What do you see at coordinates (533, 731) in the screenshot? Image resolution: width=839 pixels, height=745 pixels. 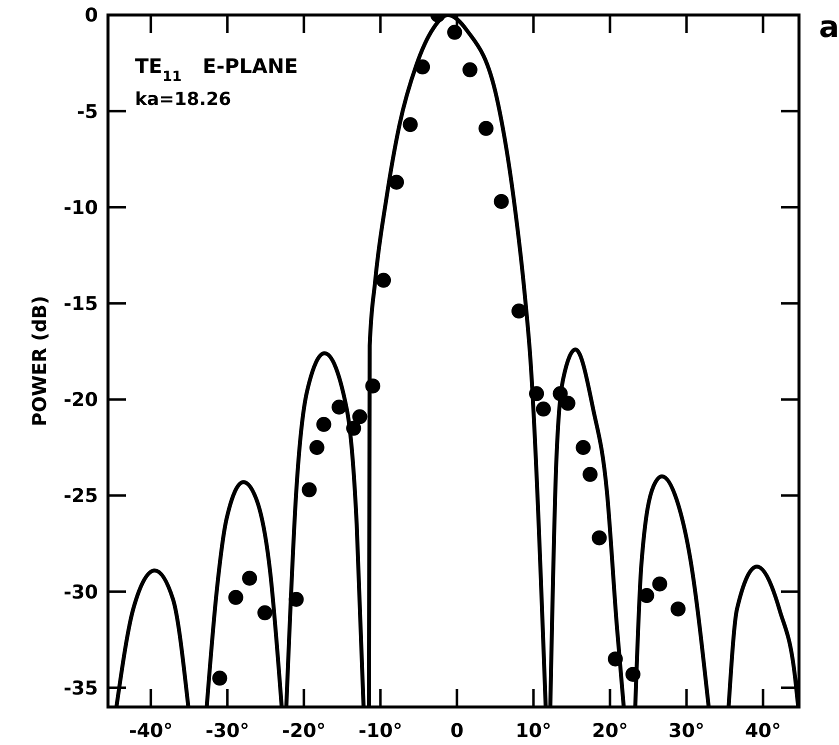 I see `x-tick-label: 10°` at bounding box center [533, 731].